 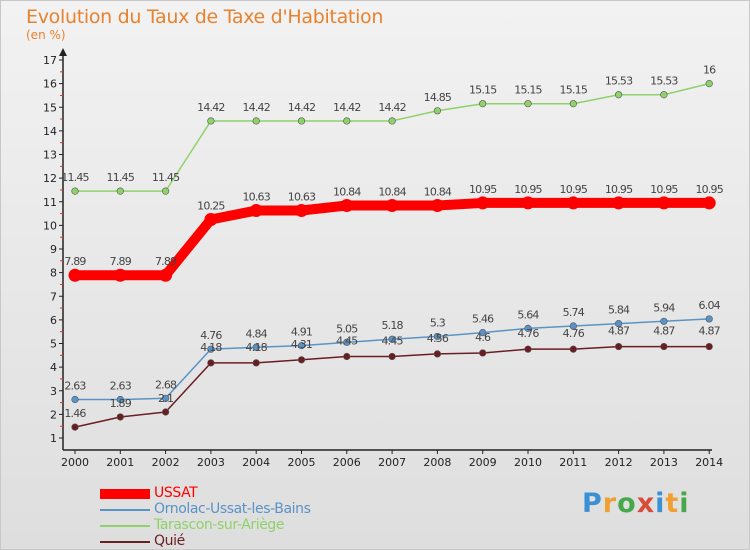 I want to click on data-label: 10.84, so click(x=438, y=192).